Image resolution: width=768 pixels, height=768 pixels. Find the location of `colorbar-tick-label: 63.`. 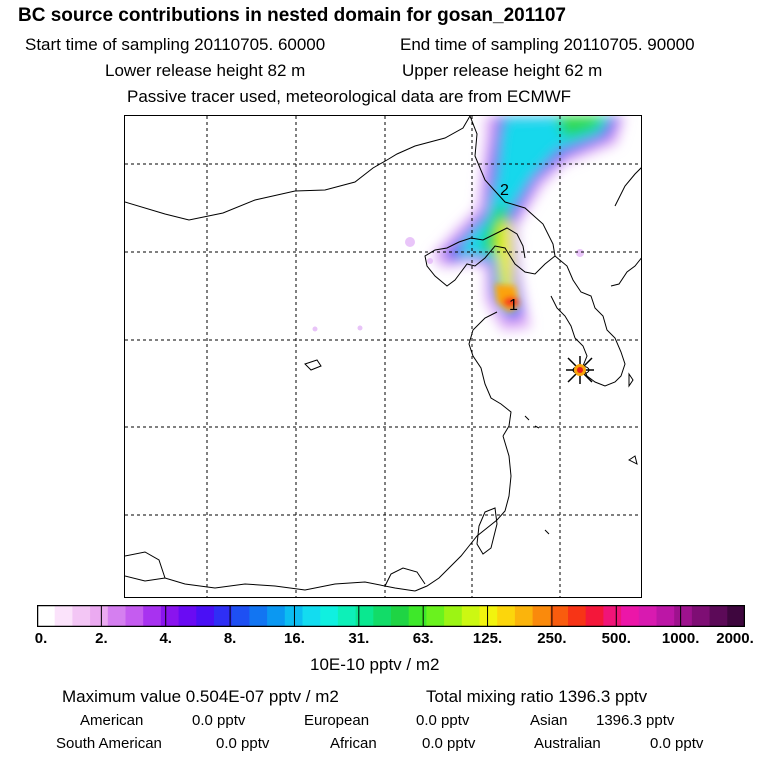

colorbar-tick-label: 63. is located at coordinates (423, 638).